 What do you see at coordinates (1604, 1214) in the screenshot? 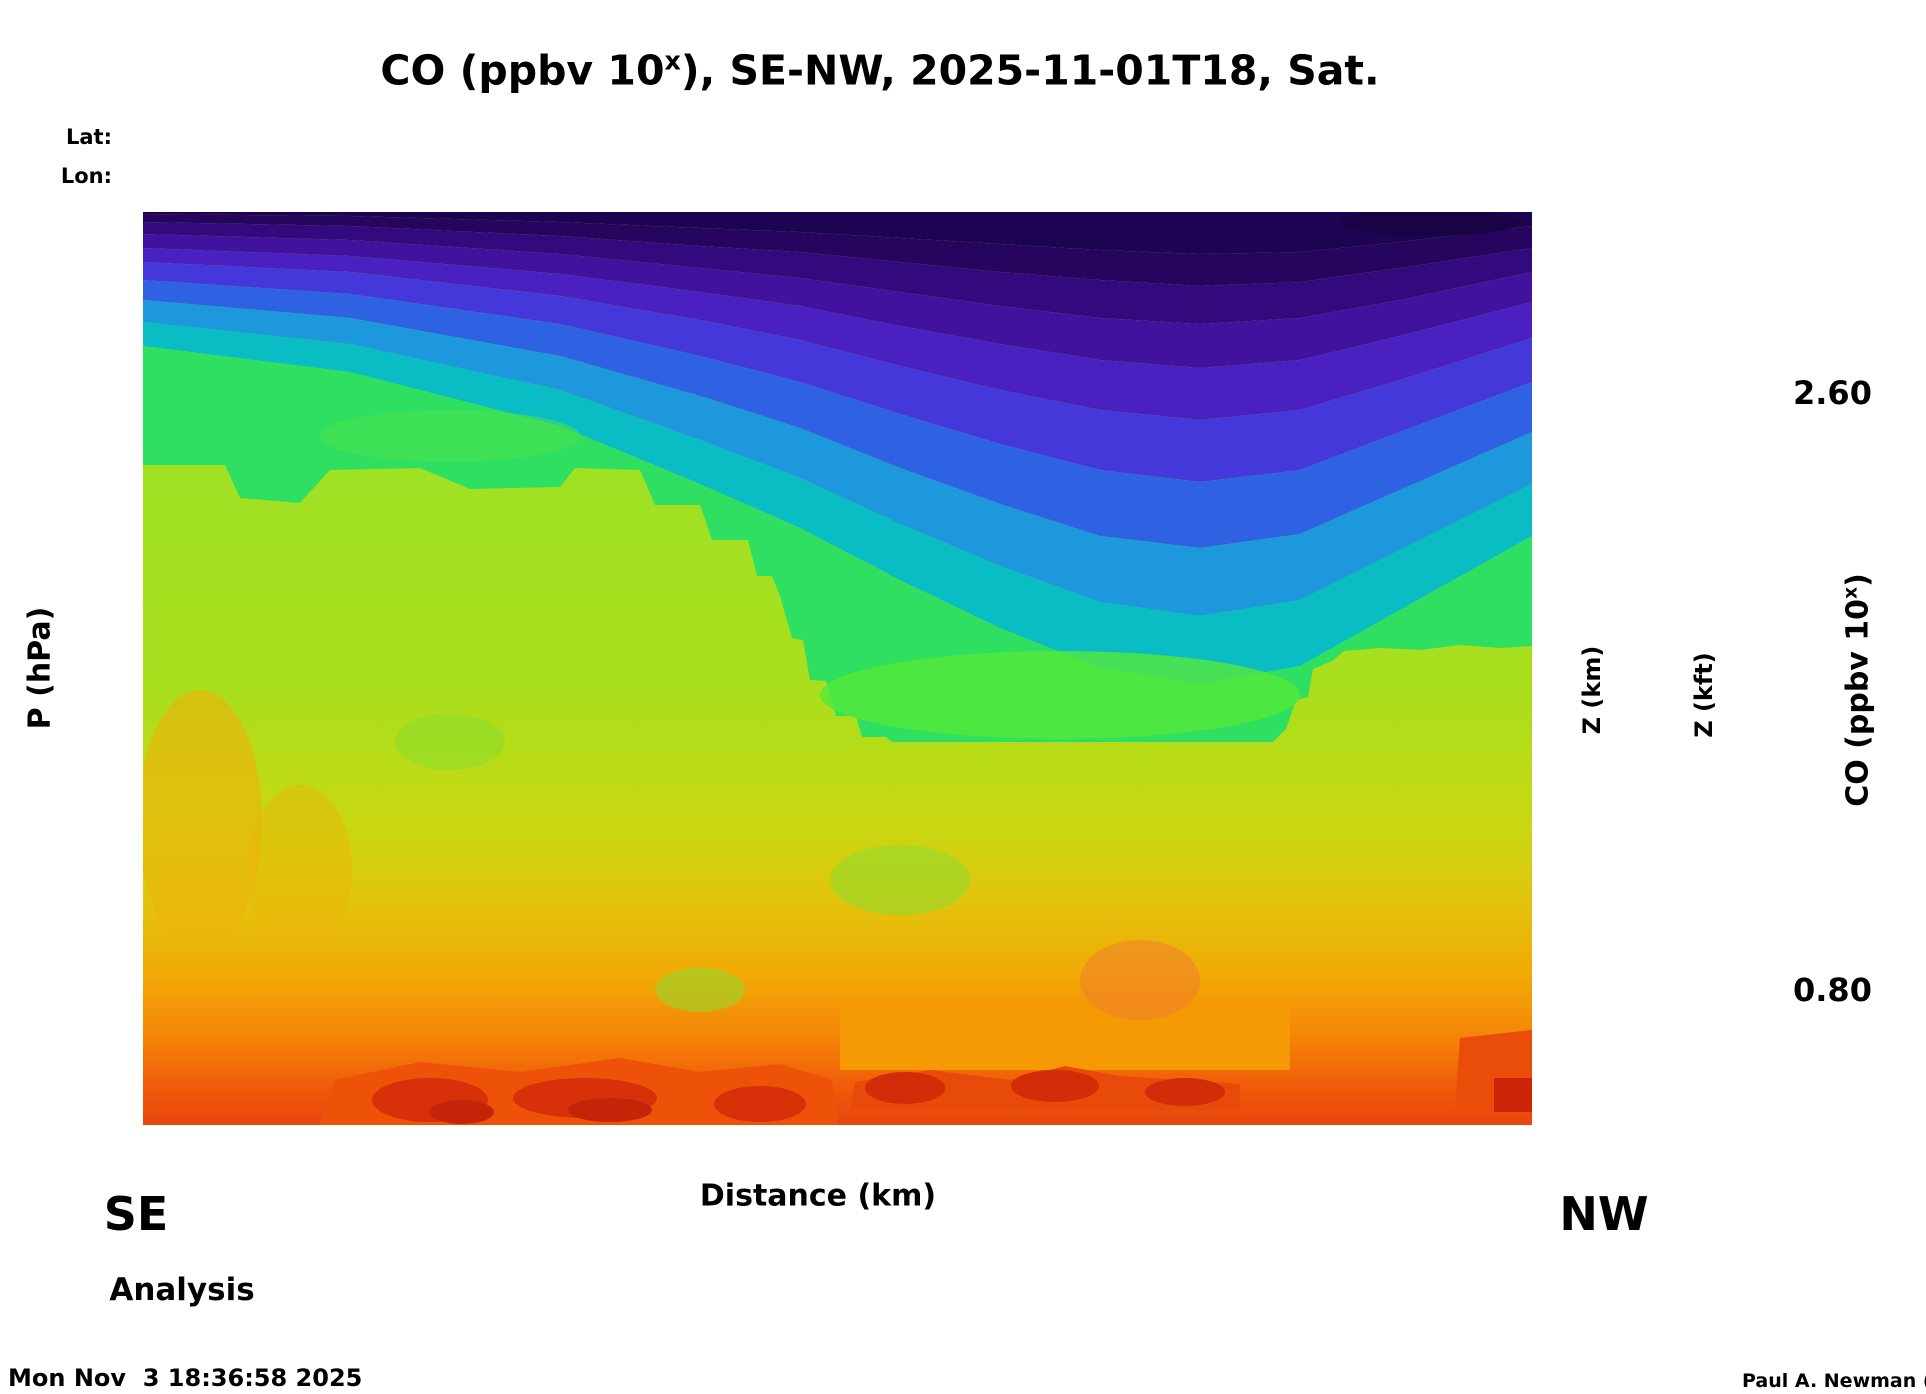
I see `endpoint-nw-label: NW` at bounding box center [1604, 1214].